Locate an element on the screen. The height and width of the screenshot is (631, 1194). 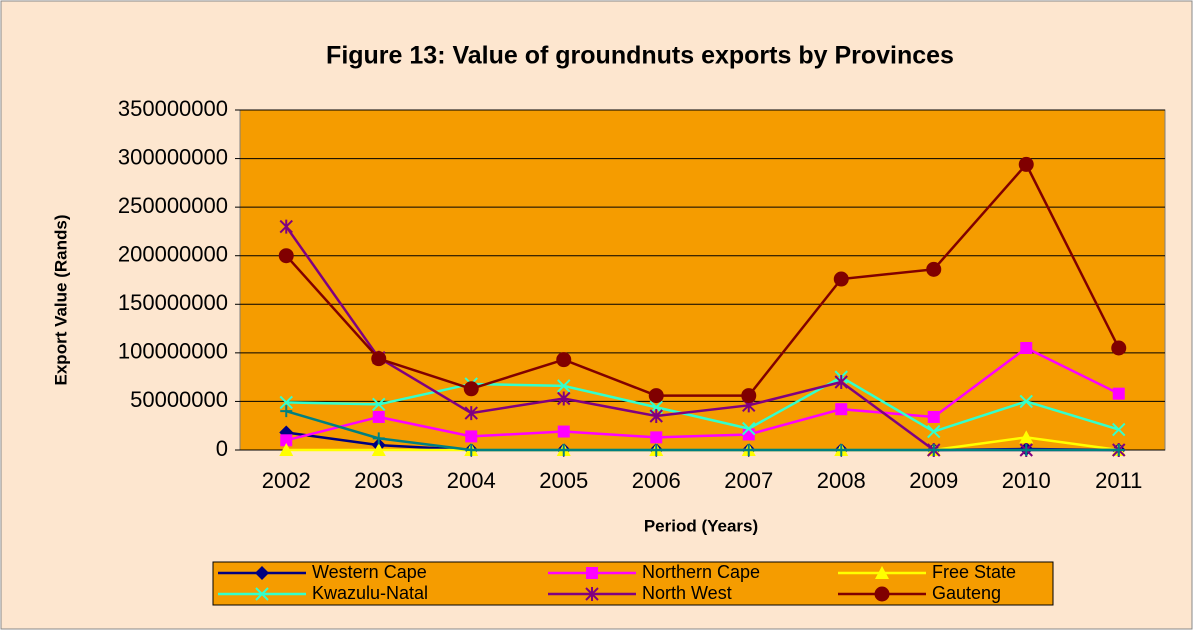
y-tick-label: 150000000 is located at coordinates (173, 302).